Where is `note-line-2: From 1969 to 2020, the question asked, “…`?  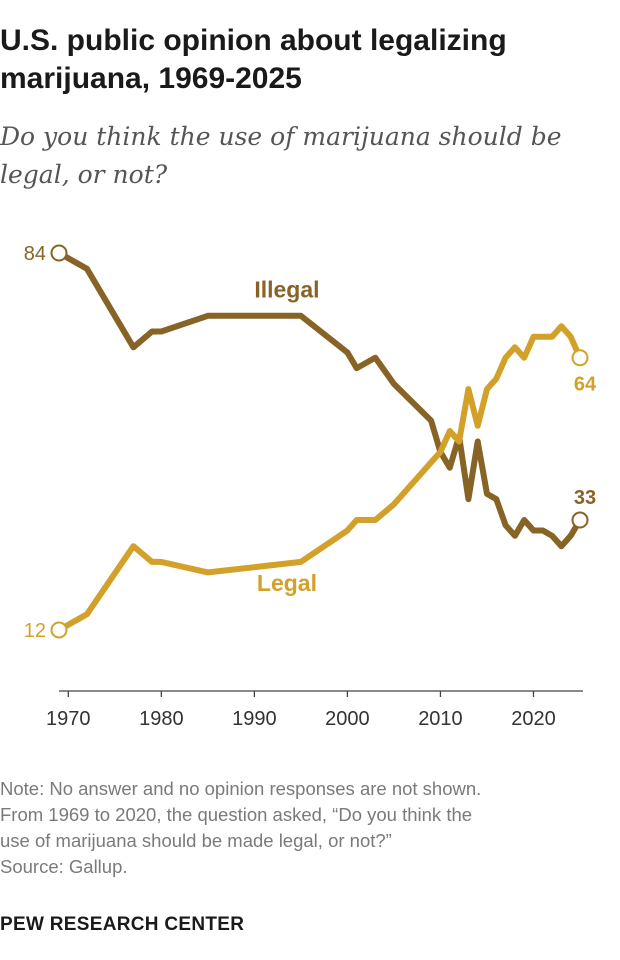 note-line-2: From 1969 to 2020, the question asked, “… is located at coordinates (236, 814).